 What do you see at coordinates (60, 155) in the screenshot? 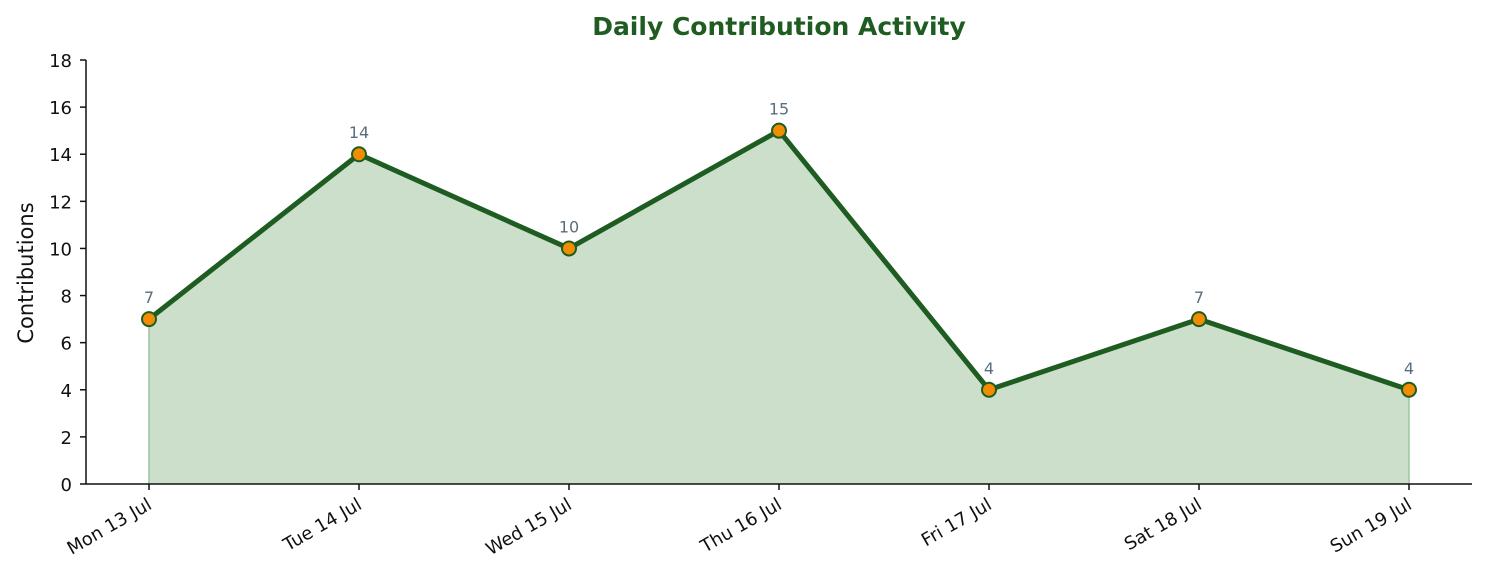
I see `y-tick-label: 14` at bounding box center [60, 155].